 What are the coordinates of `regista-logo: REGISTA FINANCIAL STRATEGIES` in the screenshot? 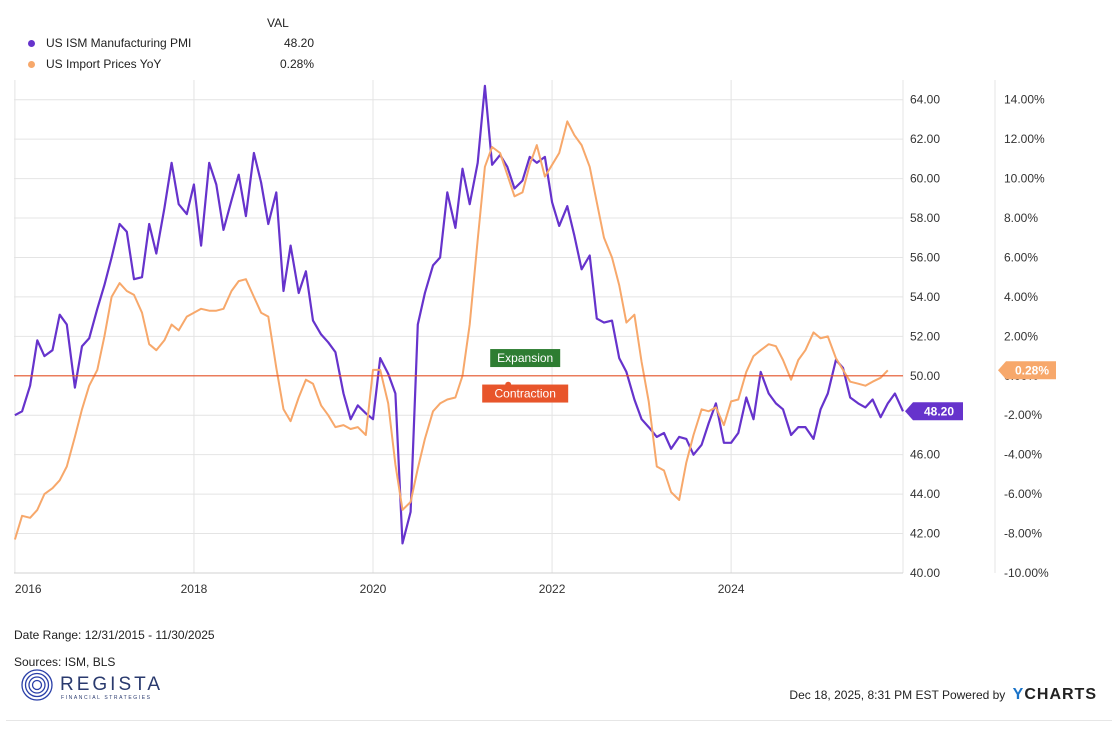 It's located at (90, 687).